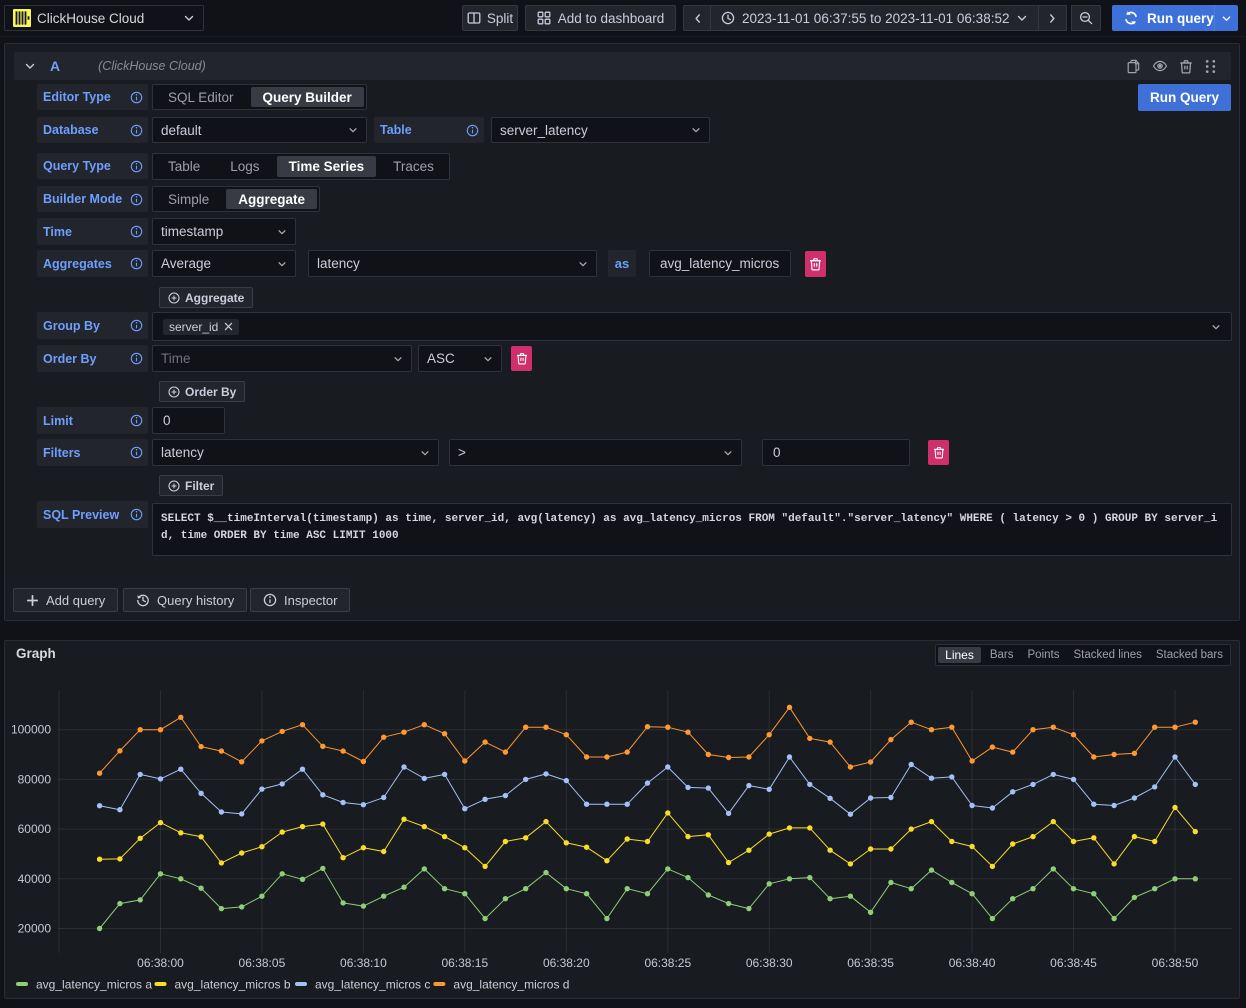 This screenshot has height=1008, width=1246. I want to click on svg-text: 06:38:20, so click(566, 963).